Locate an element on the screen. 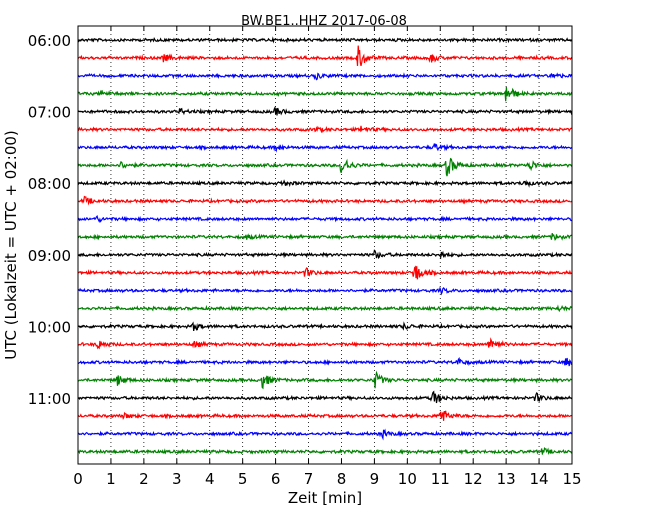 The image size is (650, 520). x-tick-label: 11 is located at coordinates (440, 479).